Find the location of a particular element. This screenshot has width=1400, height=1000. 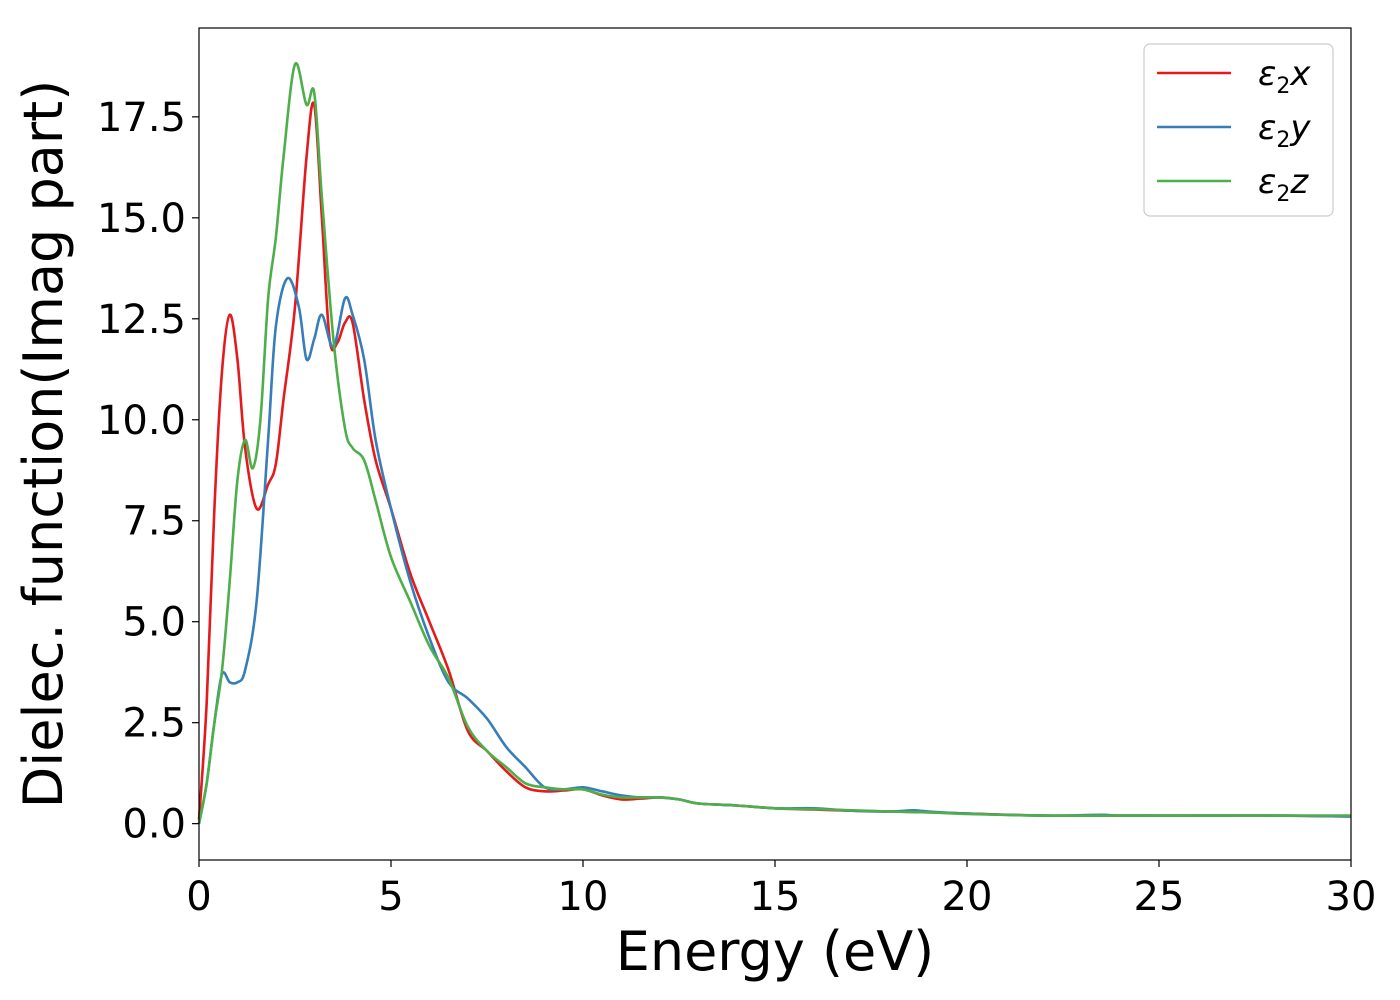

x-axis-title: Energy (eV) is located at coordinates (775, 951).